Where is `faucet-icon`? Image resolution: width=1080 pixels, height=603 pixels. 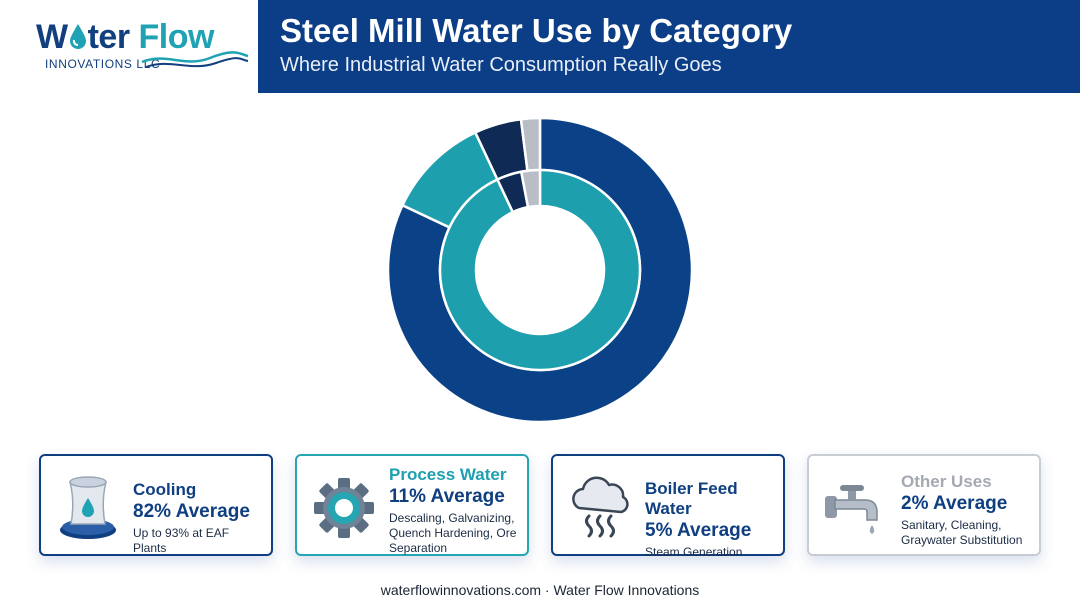
faucet-icon is located at coordinates (851, 509).